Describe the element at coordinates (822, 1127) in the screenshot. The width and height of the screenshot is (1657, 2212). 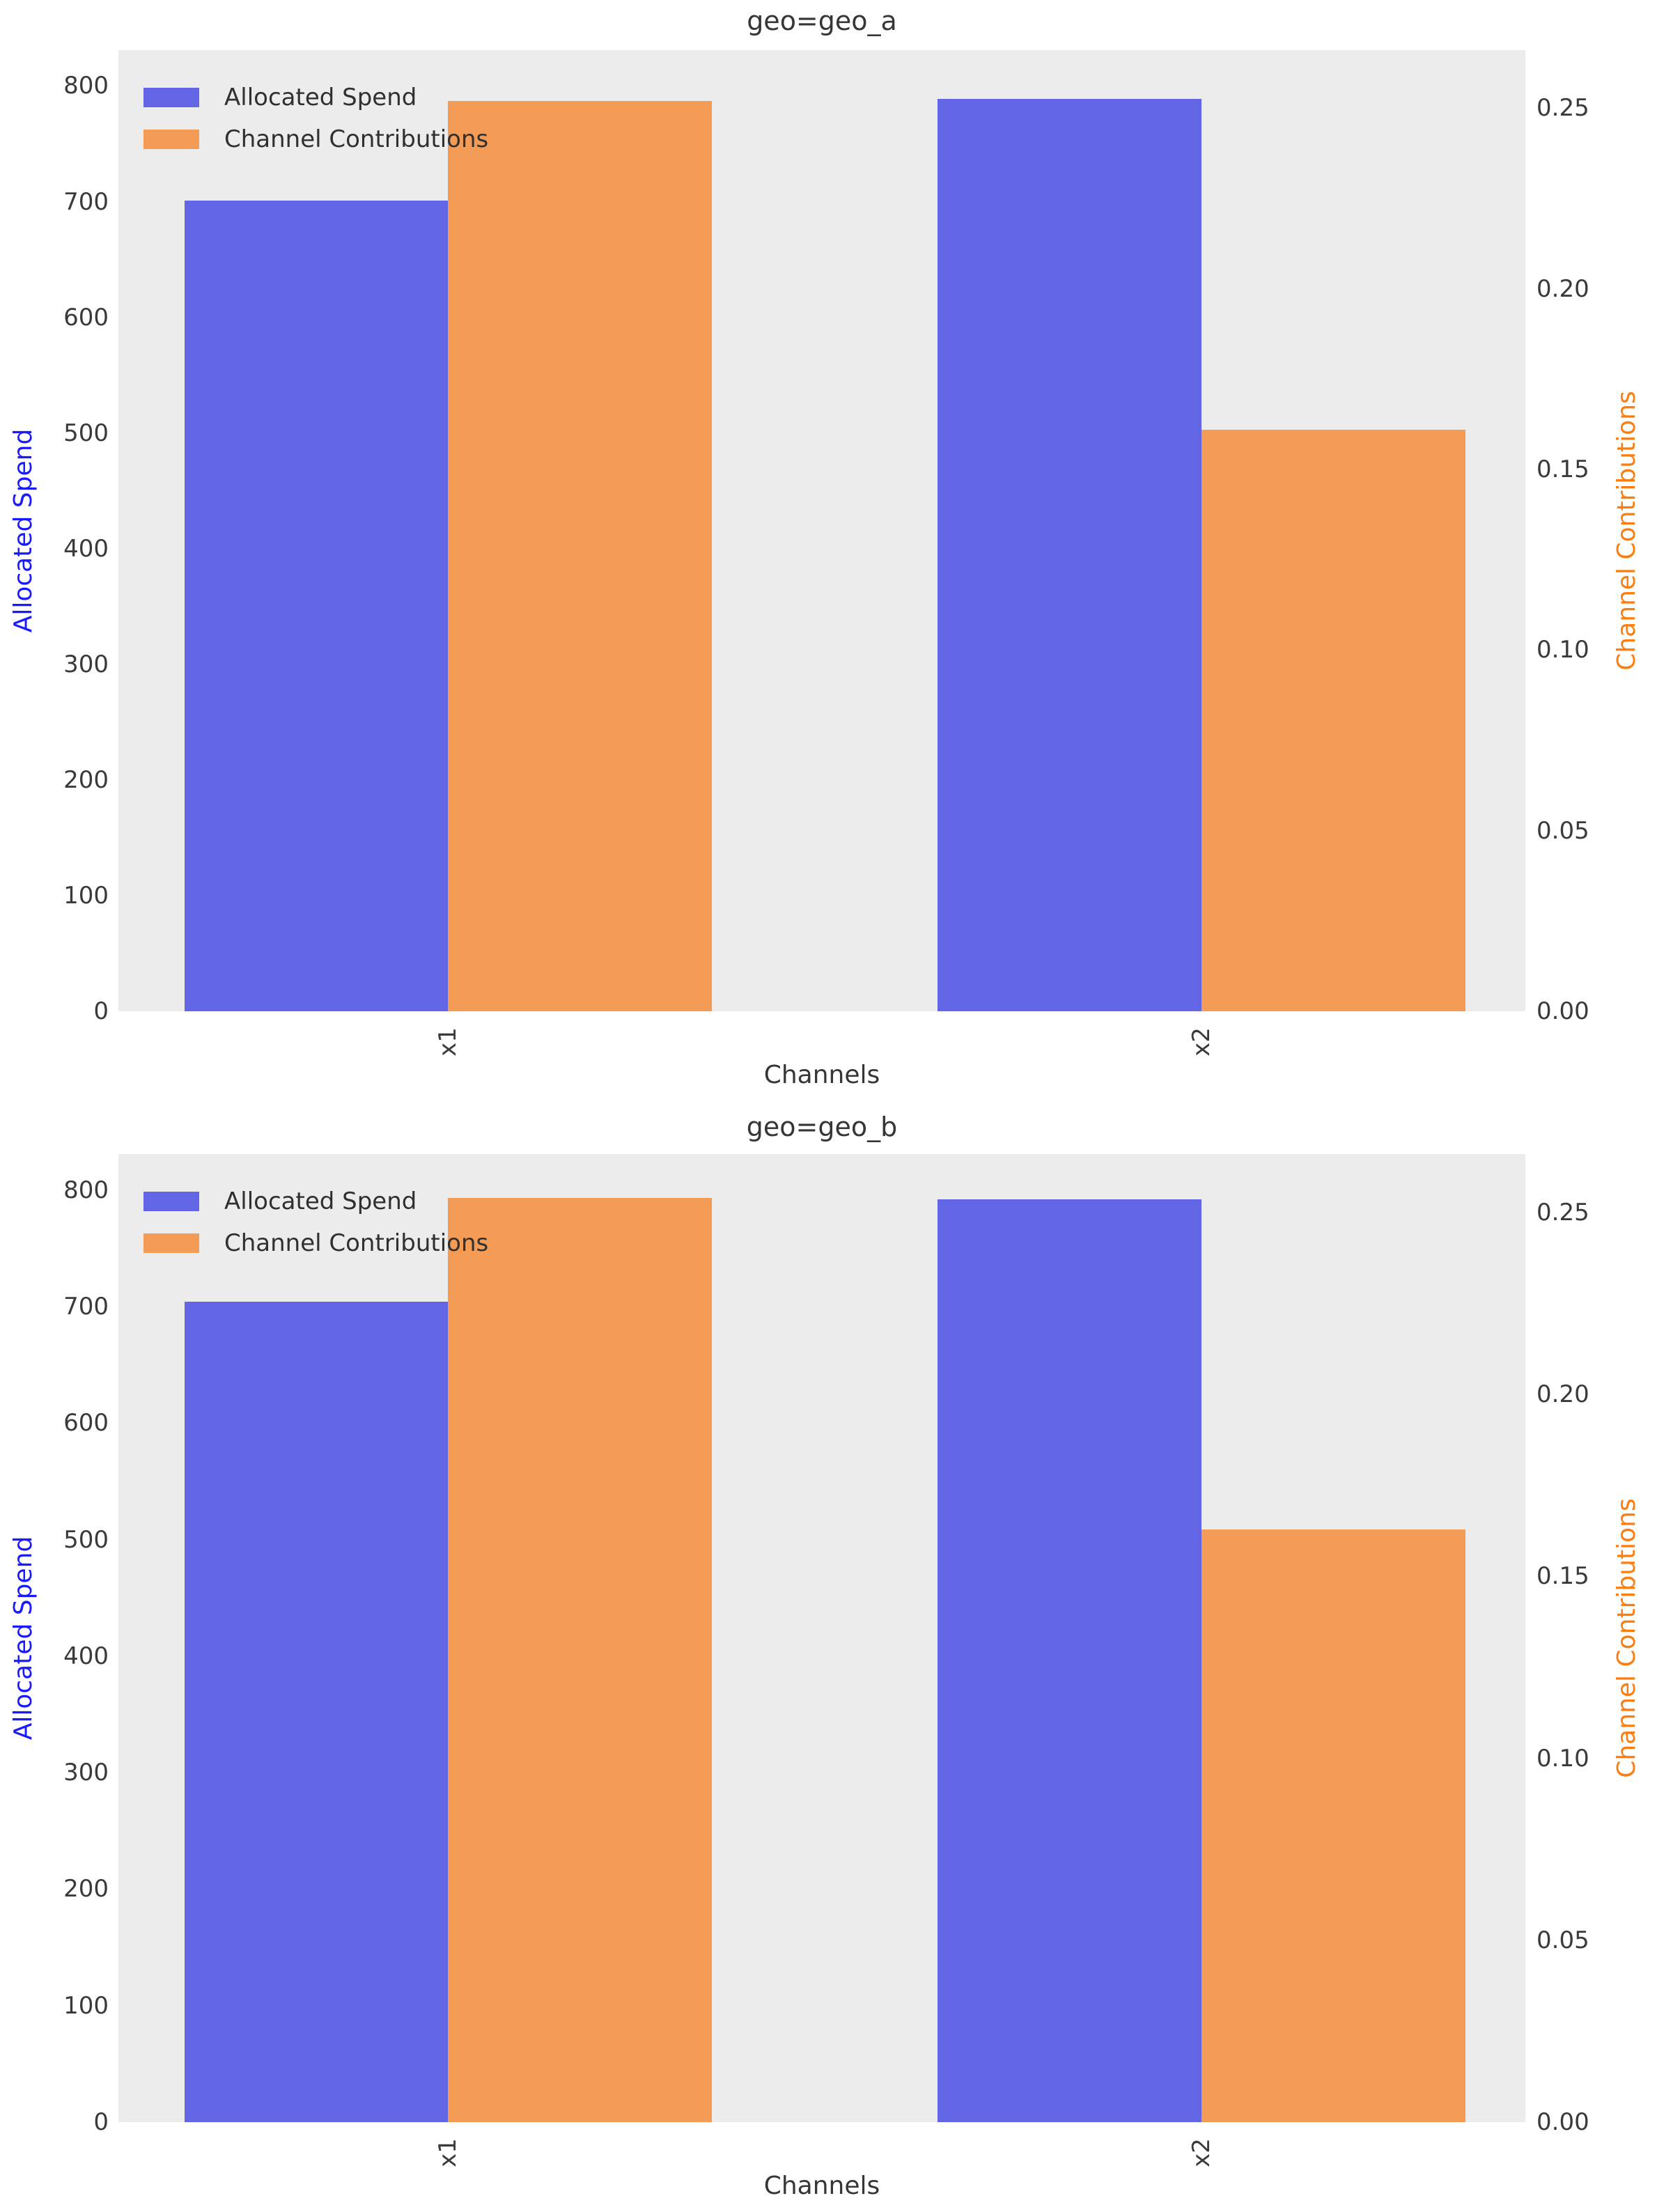
I see `chart-title: geo=geo_b` at that location.